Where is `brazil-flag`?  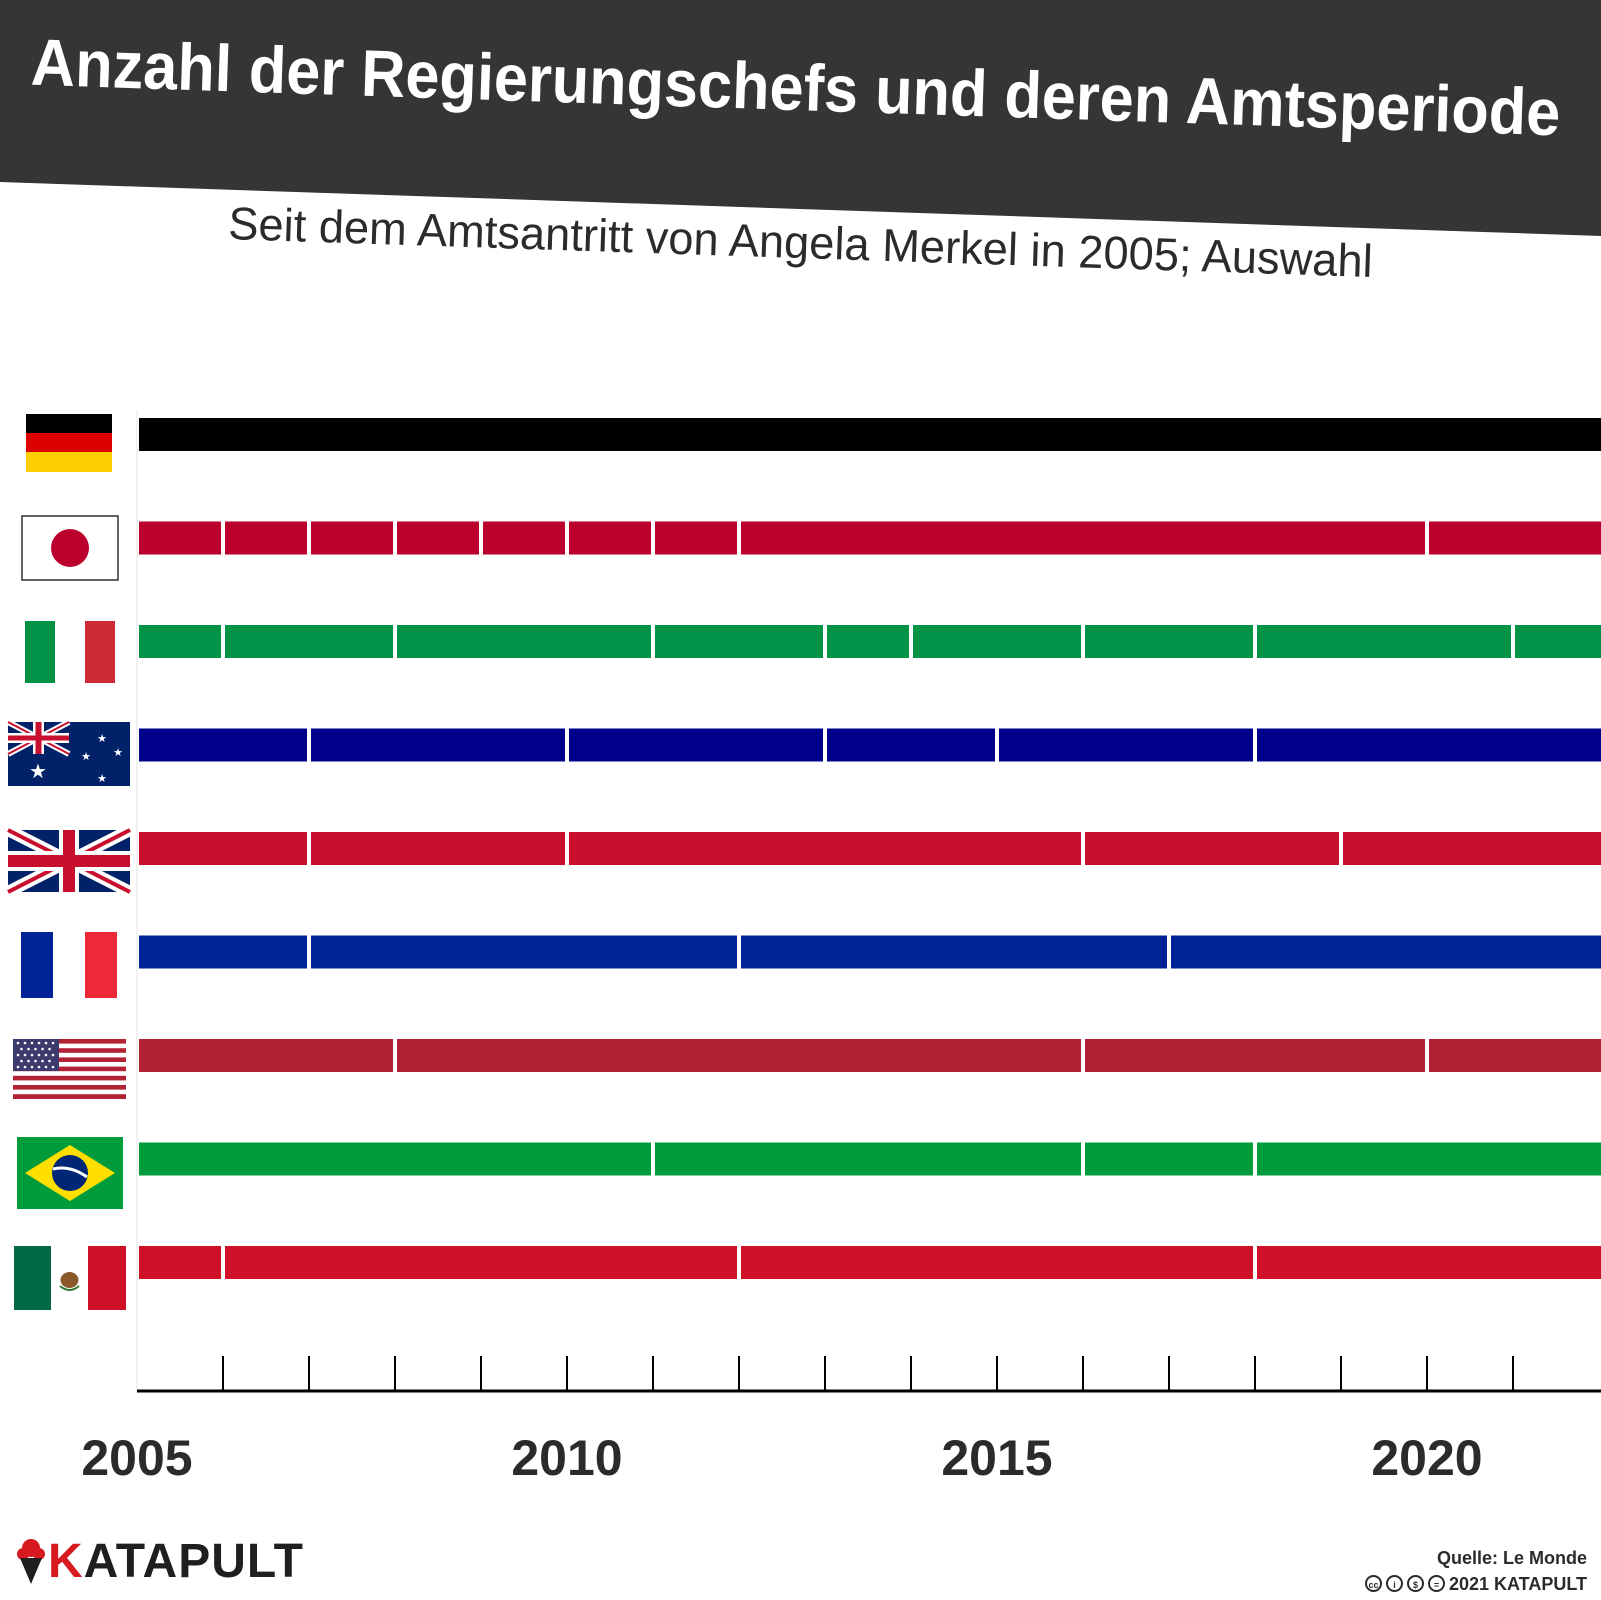
brazil-flag is located at coordinates (70, 1173).